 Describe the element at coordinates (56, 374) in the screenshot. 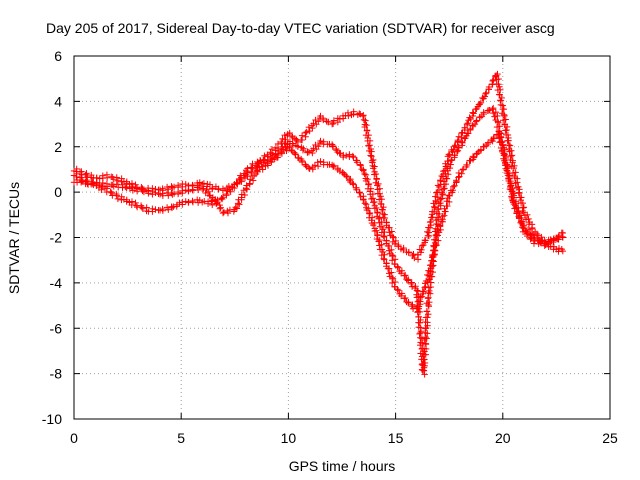

I see `y-tick-label: -8` at that location.